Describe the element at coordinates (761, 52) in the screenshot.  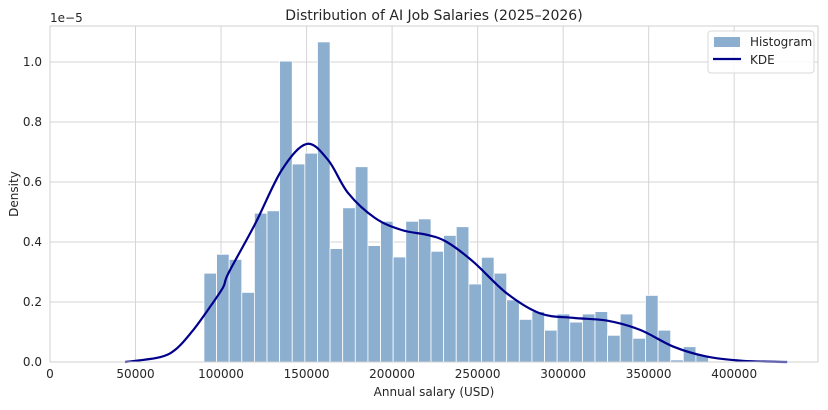
I see `legend: Histogram KDE` at that location.